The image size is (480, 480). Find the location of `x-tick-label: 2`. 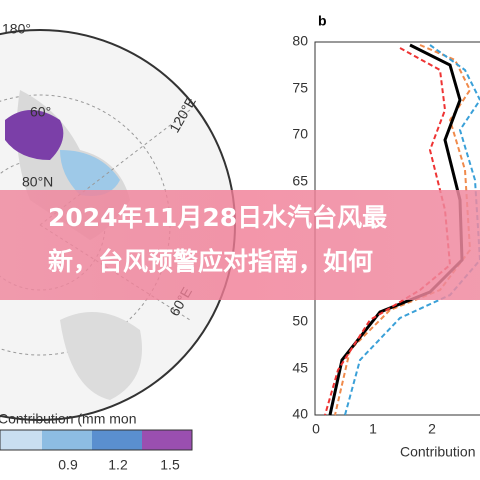

x-tick-label: 2 is located at coordinates (432, 429).